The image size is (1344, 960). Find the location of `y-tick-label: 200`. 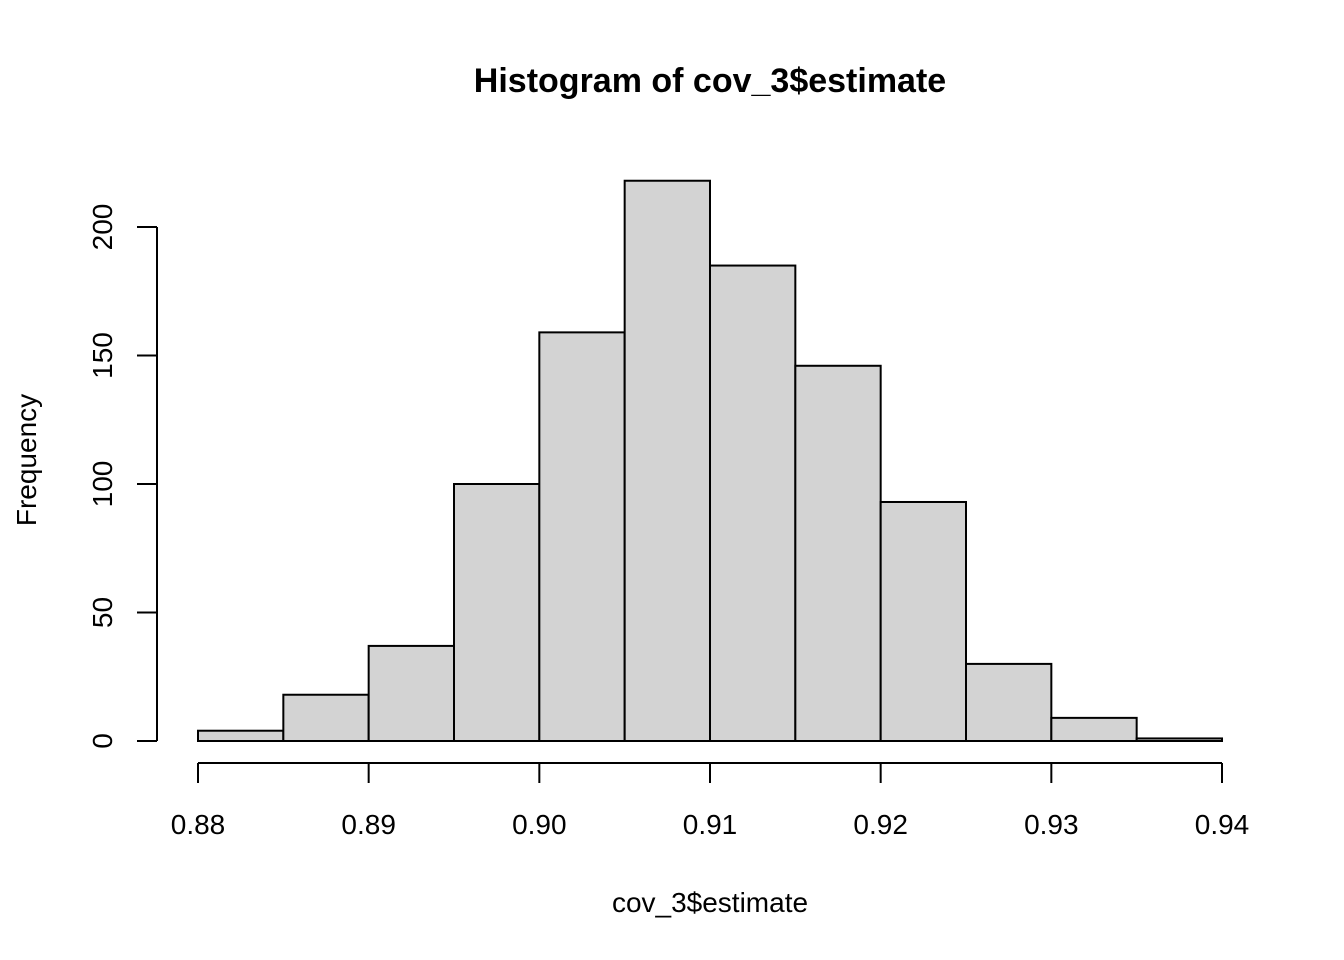

y-tick-label: 200 is located at coordinates (102, 227).